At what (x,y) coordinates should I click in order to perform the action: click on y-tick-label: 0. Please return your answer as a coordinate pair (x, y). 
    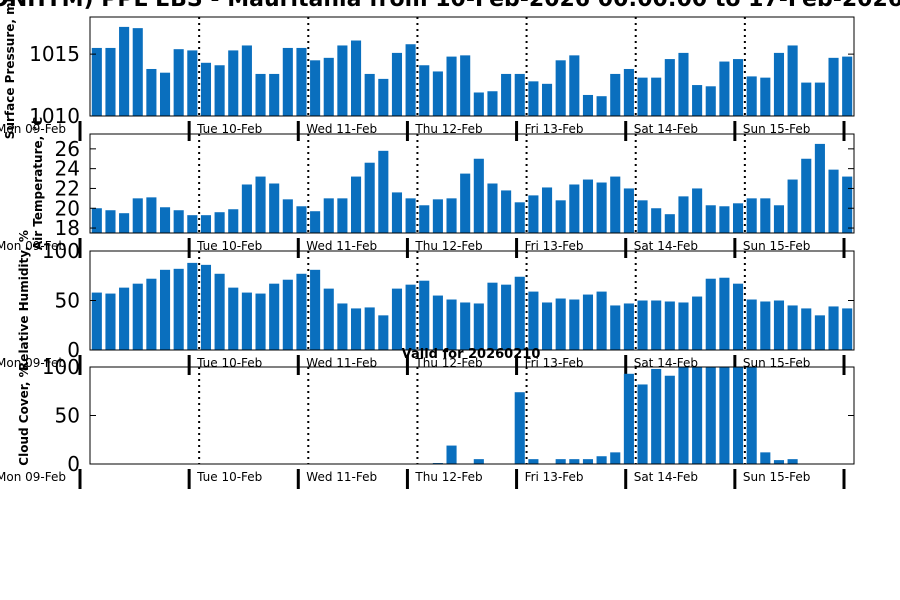
    Looking at the image, I should click on (73, 464).